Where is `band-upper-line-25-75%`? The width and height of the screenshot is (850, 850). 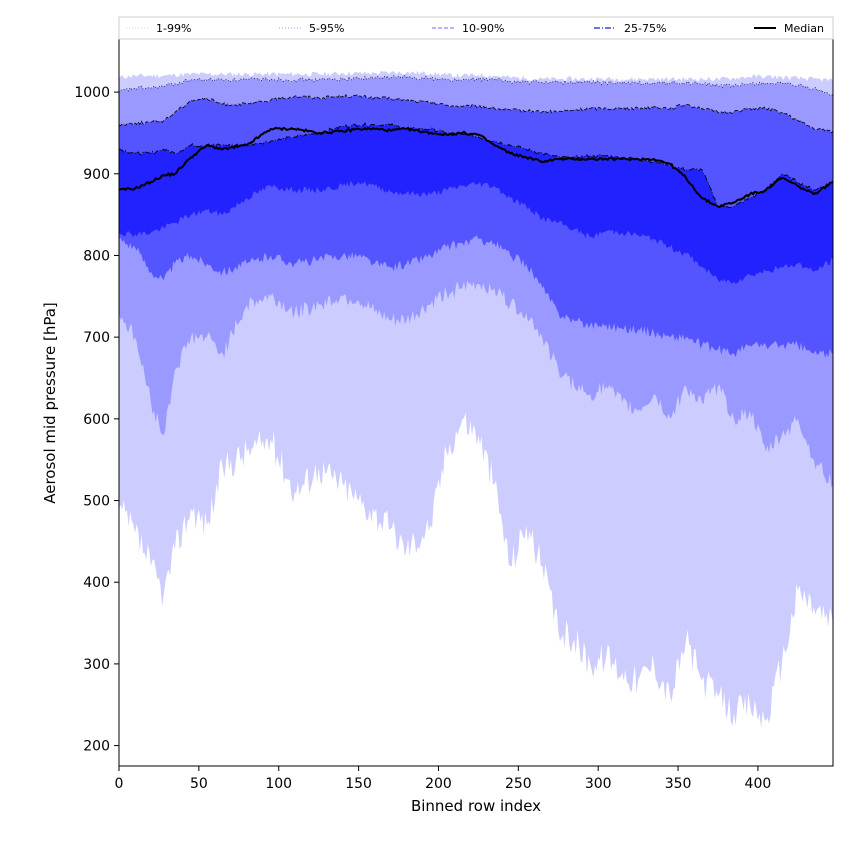
band-upper-line-25-75% is located at coordinates (476, 165).